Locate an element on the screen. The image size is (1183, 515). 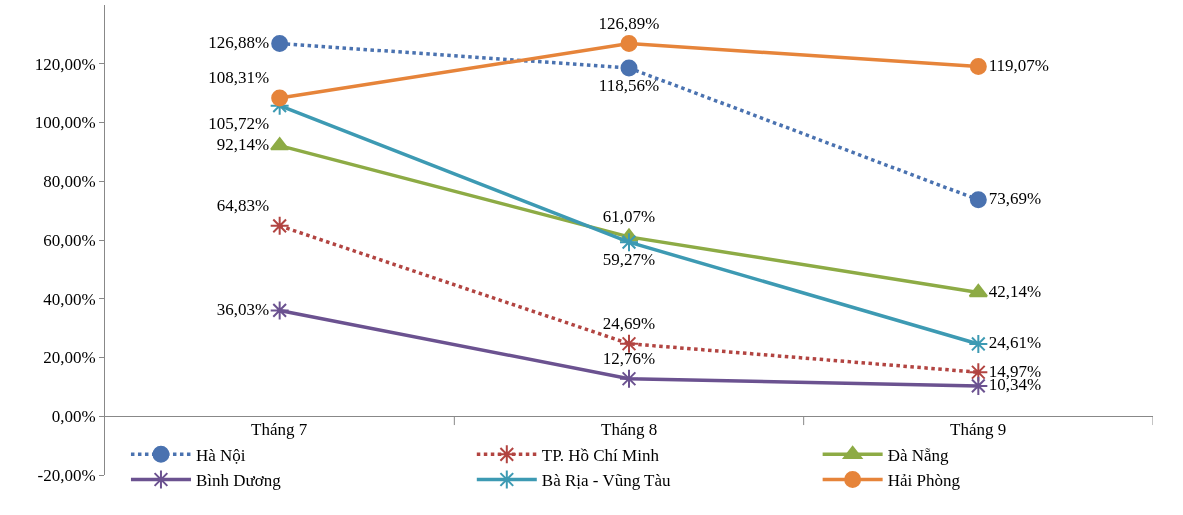
data-label: 59,27% is located at coordinates (629, 260).